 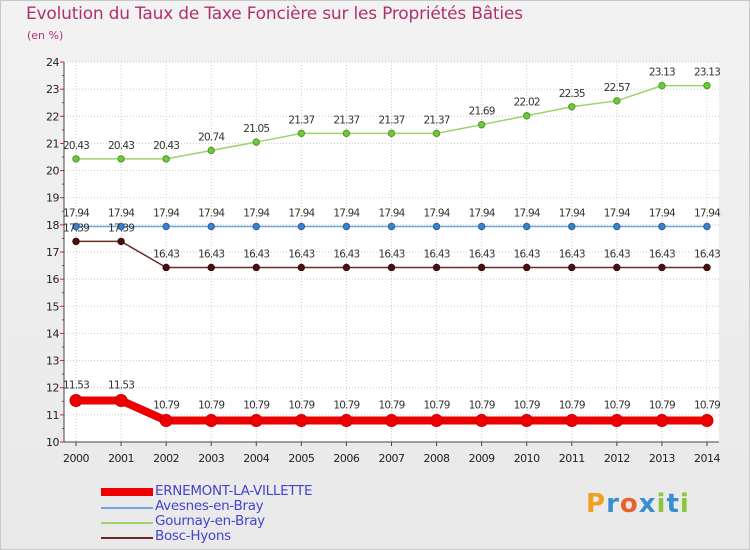 What do you see at coordinates (572, 94) in the screenshot?
I see `data-label-2: 22.35` at bounding box center [572, 94].